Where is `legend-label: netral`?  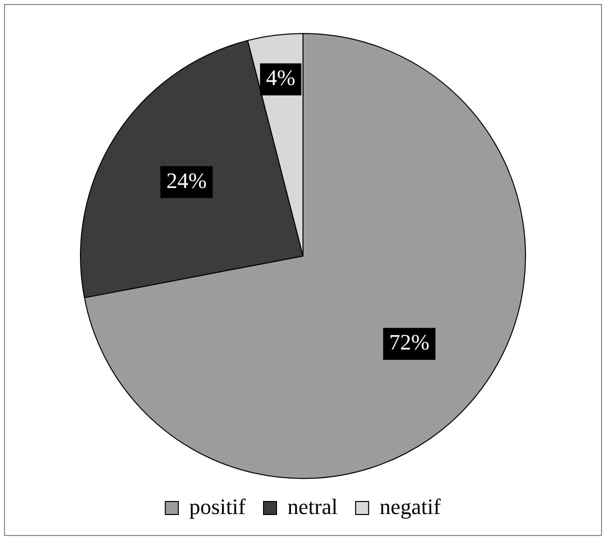 legend-label: netral is located at coordinates (313, 506).